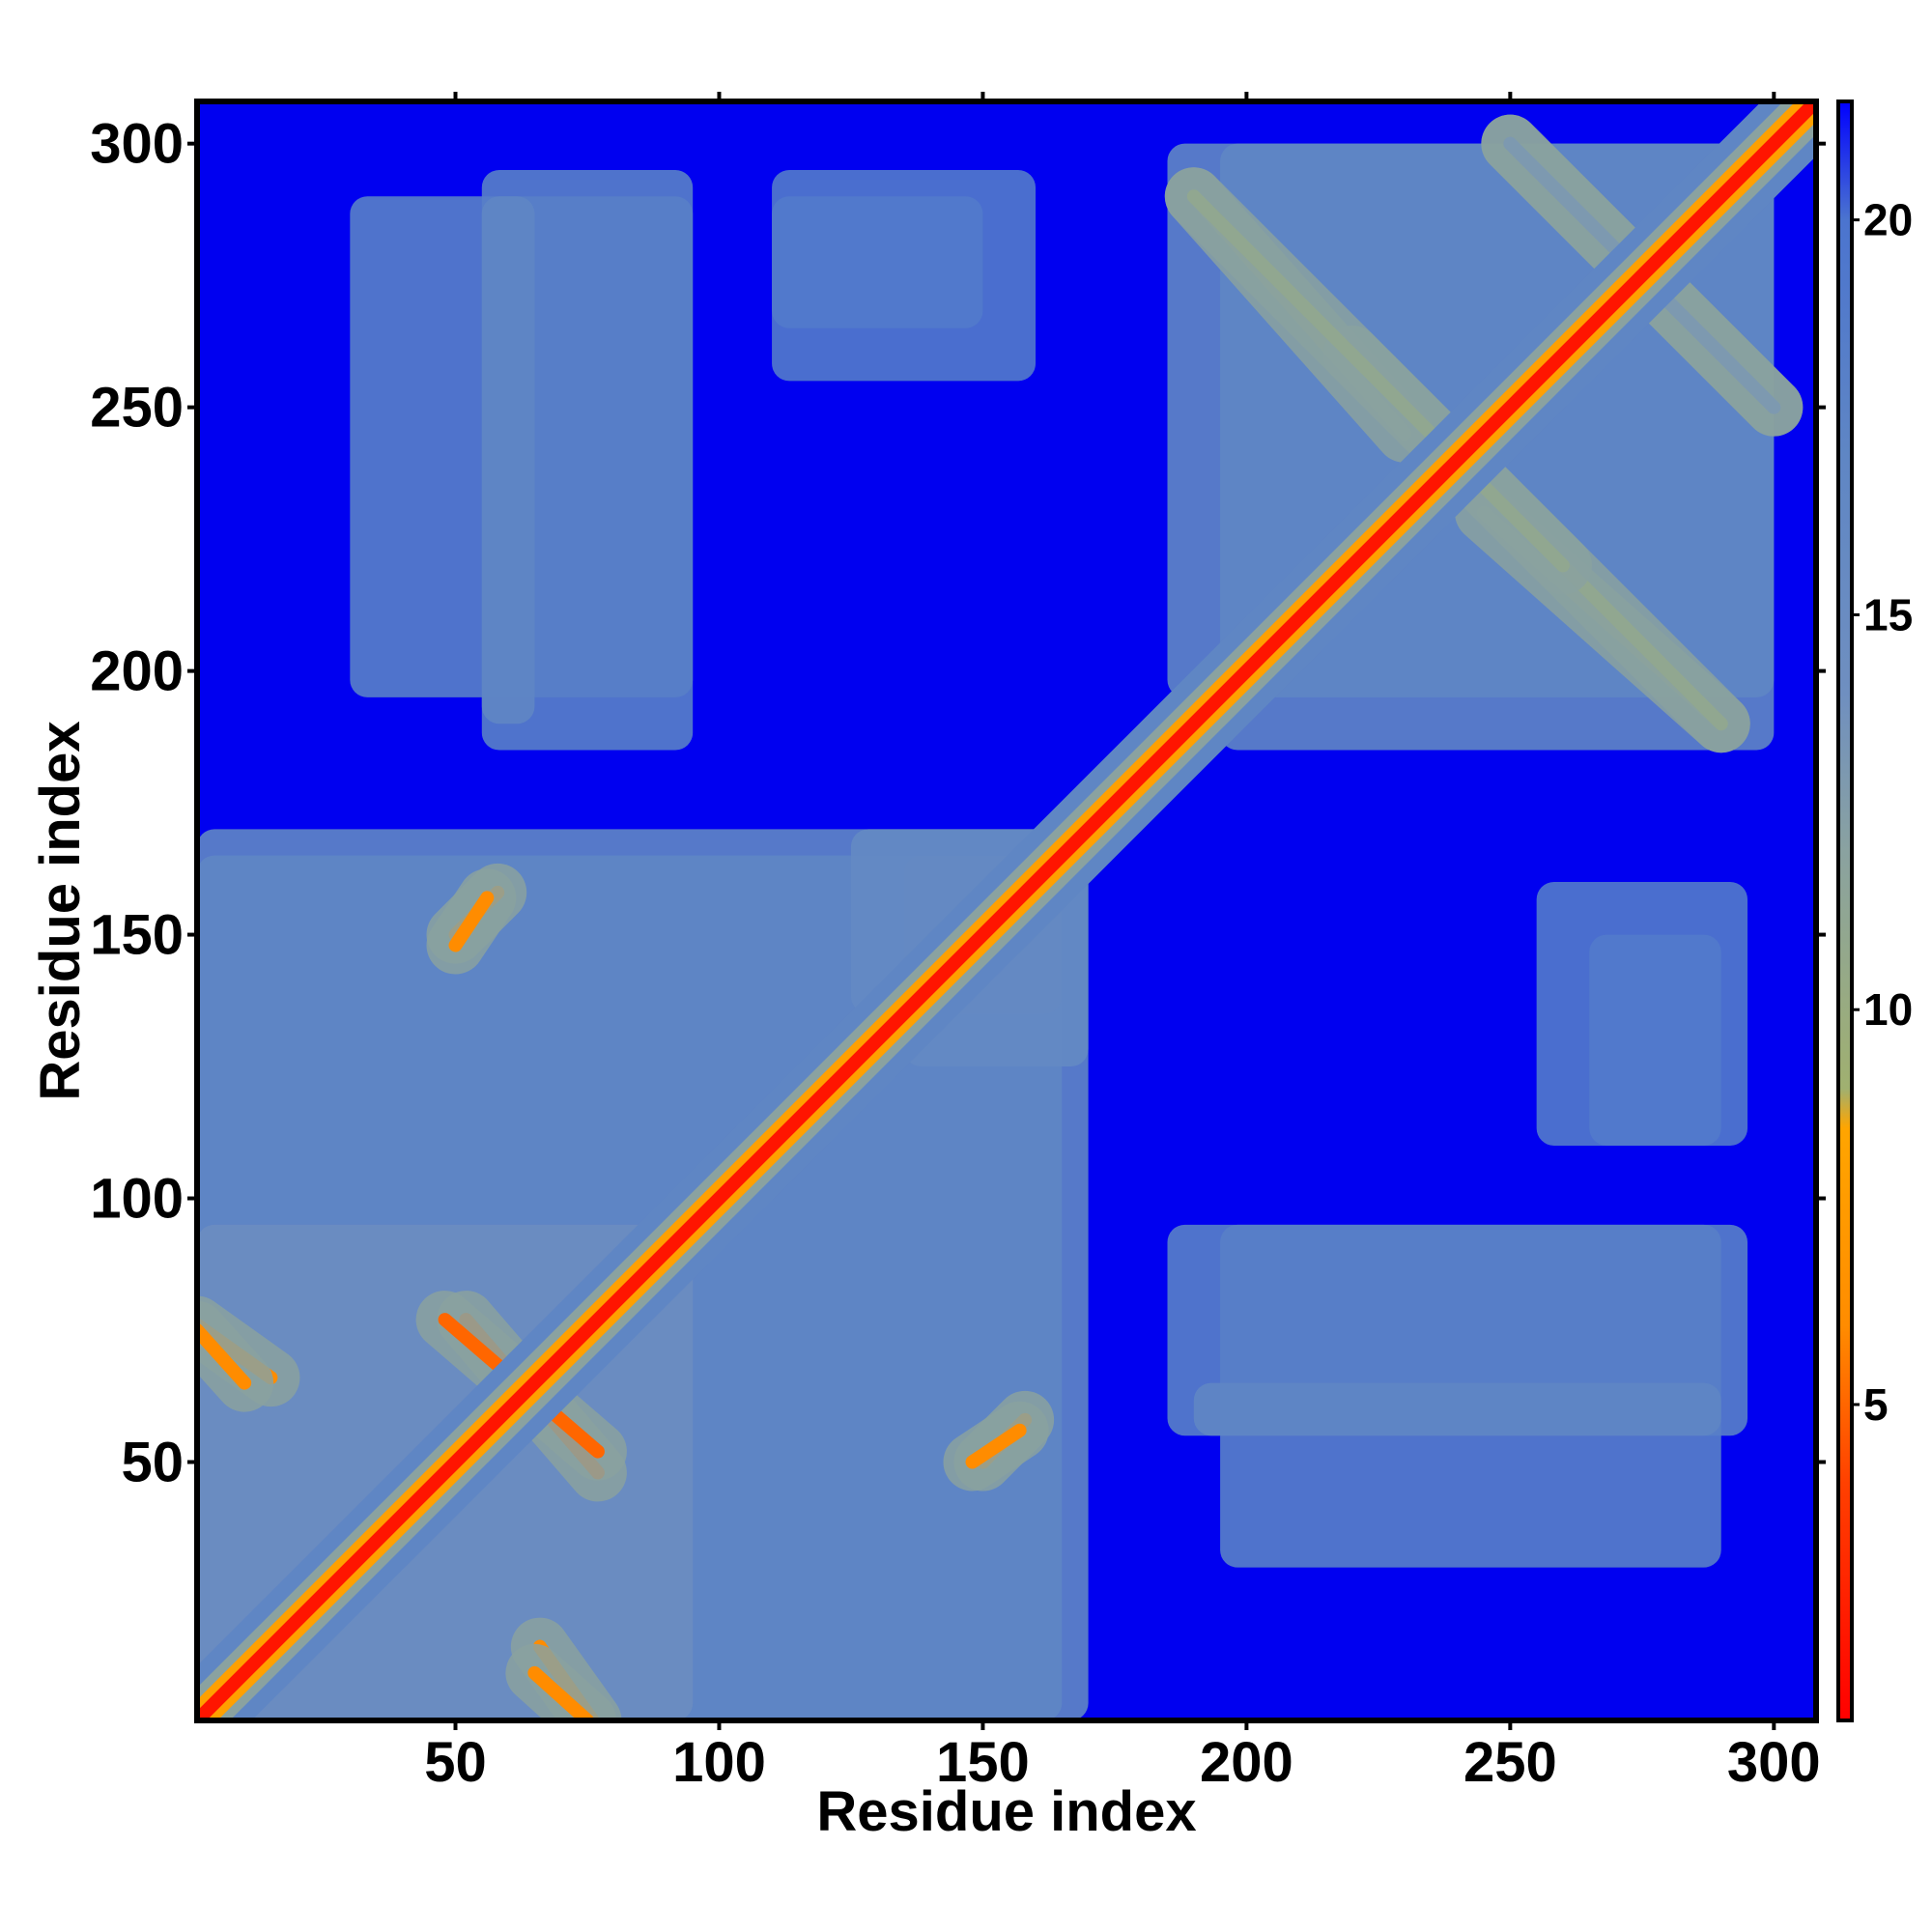 Image resolution: width=1932 pixels, height=1932 pixels. What do you see at coordinates (471, 921) in the screenshot?
I see `antidiagonal-contact-7-mirror` at bounding box center [471, 921].